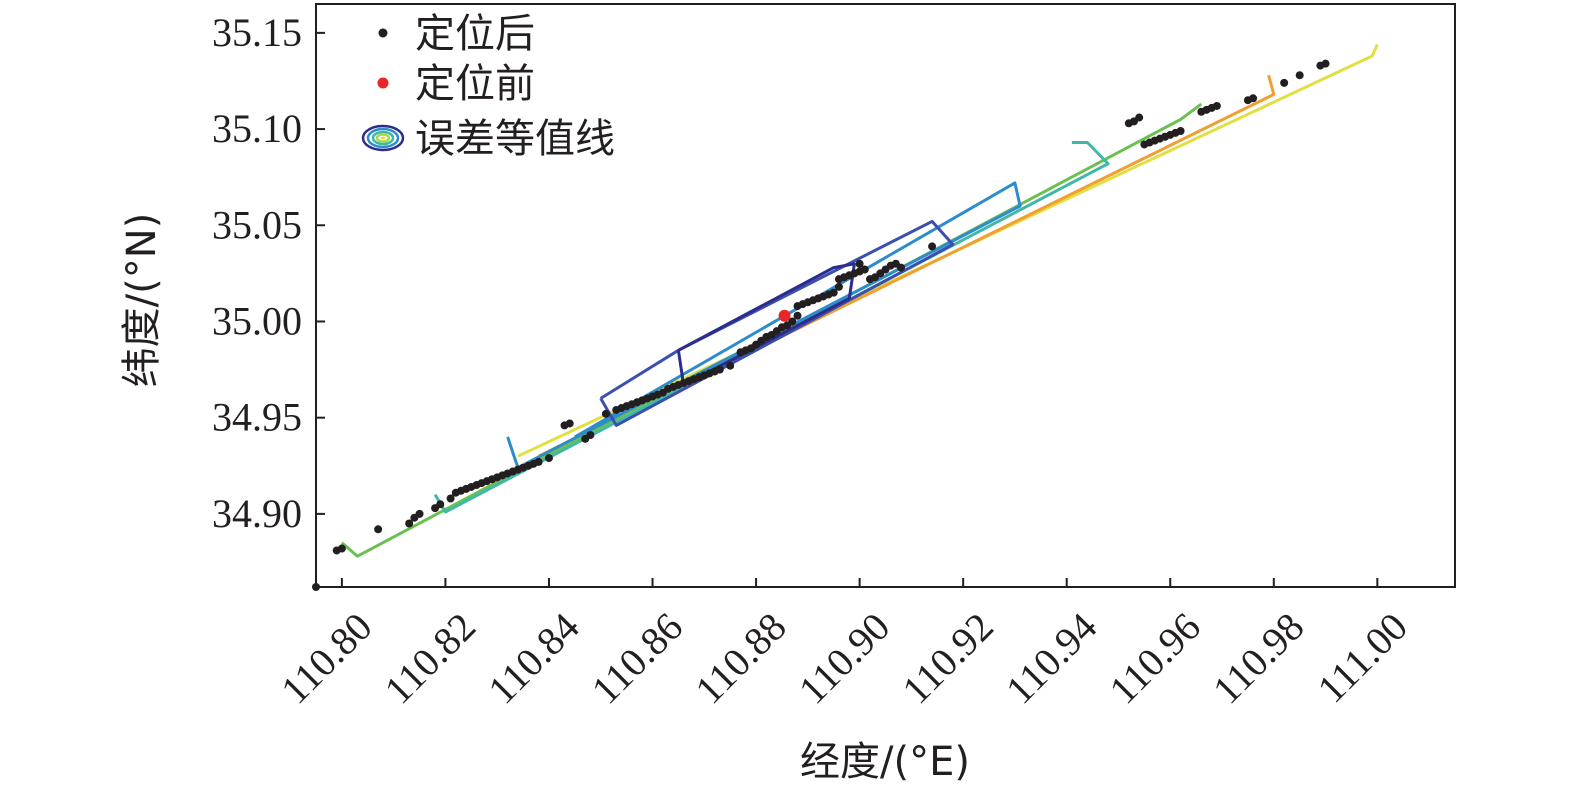  I want to click on y-tick-label: 35.05, so click(257, 224).